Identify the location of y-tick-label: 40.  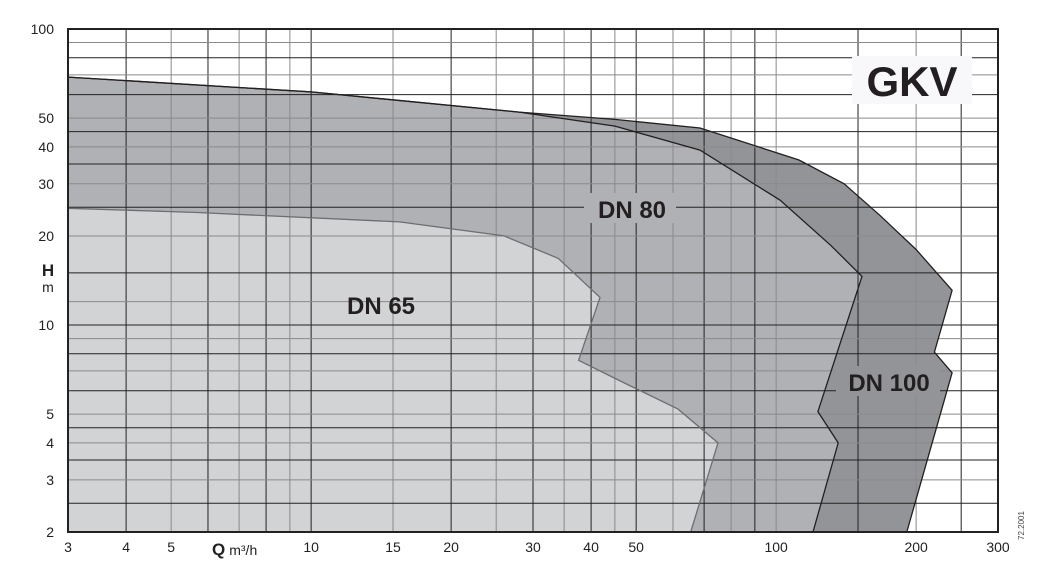
(46, 147).